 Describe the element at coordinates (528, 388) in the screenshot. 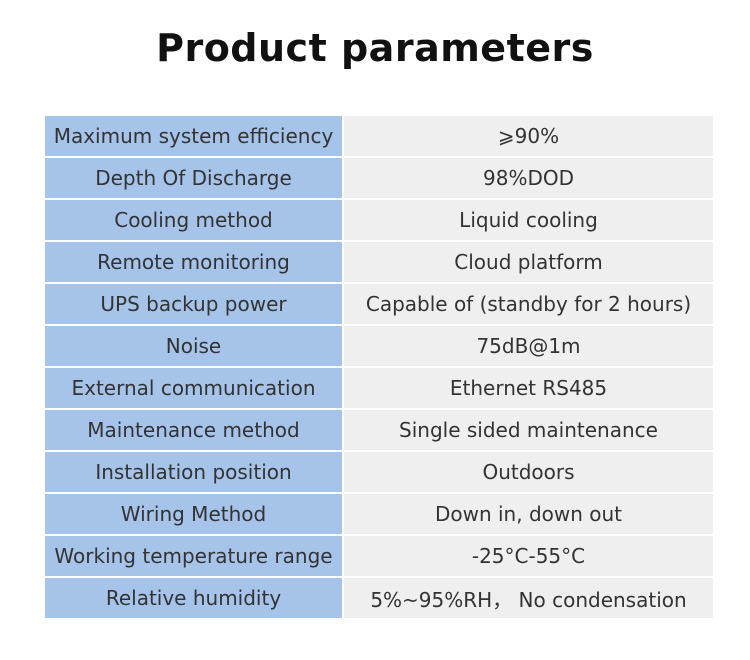

I see `parameter-value: Ethernet RS485` at that location.